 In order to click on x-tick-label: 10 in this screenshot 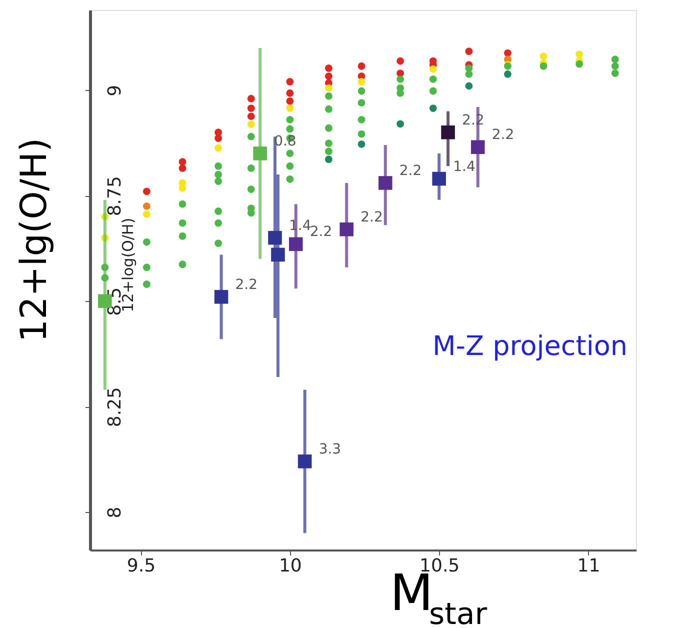, I will do `click(290, 566)`.